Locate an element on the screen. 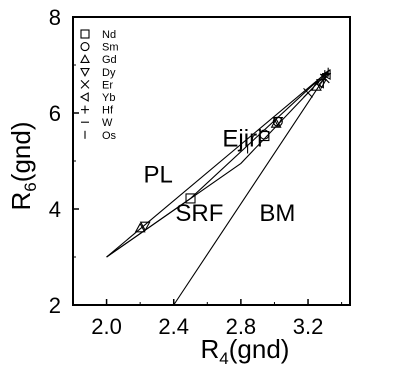 The image size is (414, 367). legend-label: Sm is located at coordinates (110, 48).